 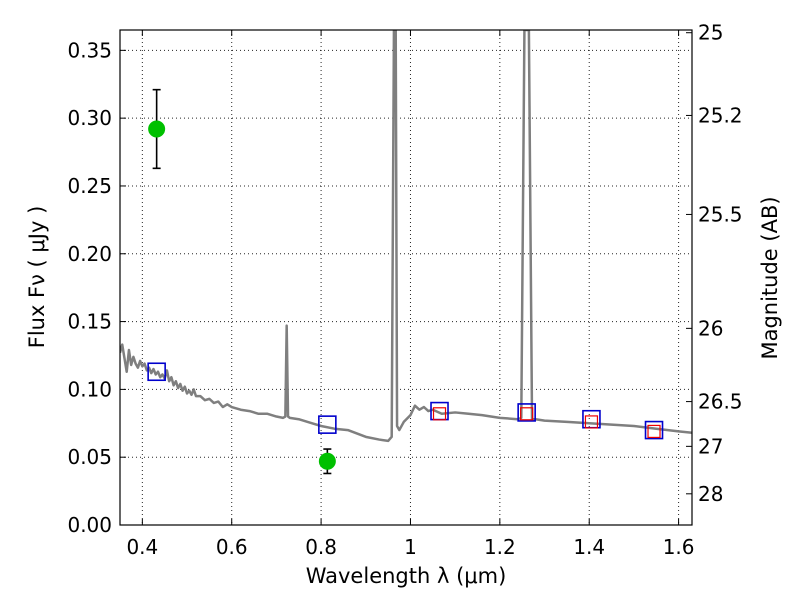 I want to click on x-tick-label: 0.6, so click(x=232, y=547).